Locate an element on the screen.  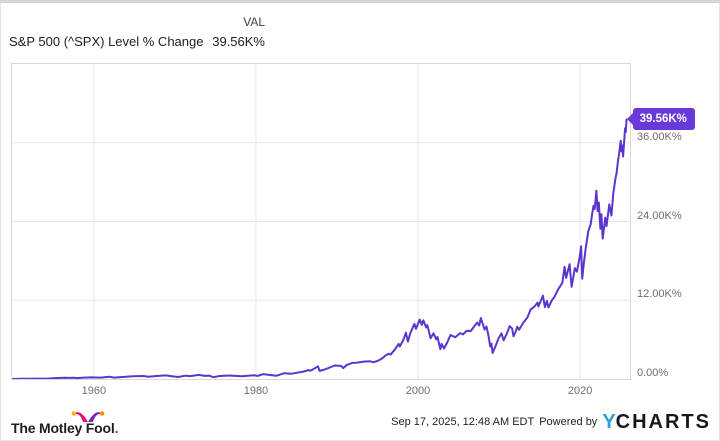
powered-by-label: Powered by is located at coordinates (568, 422).